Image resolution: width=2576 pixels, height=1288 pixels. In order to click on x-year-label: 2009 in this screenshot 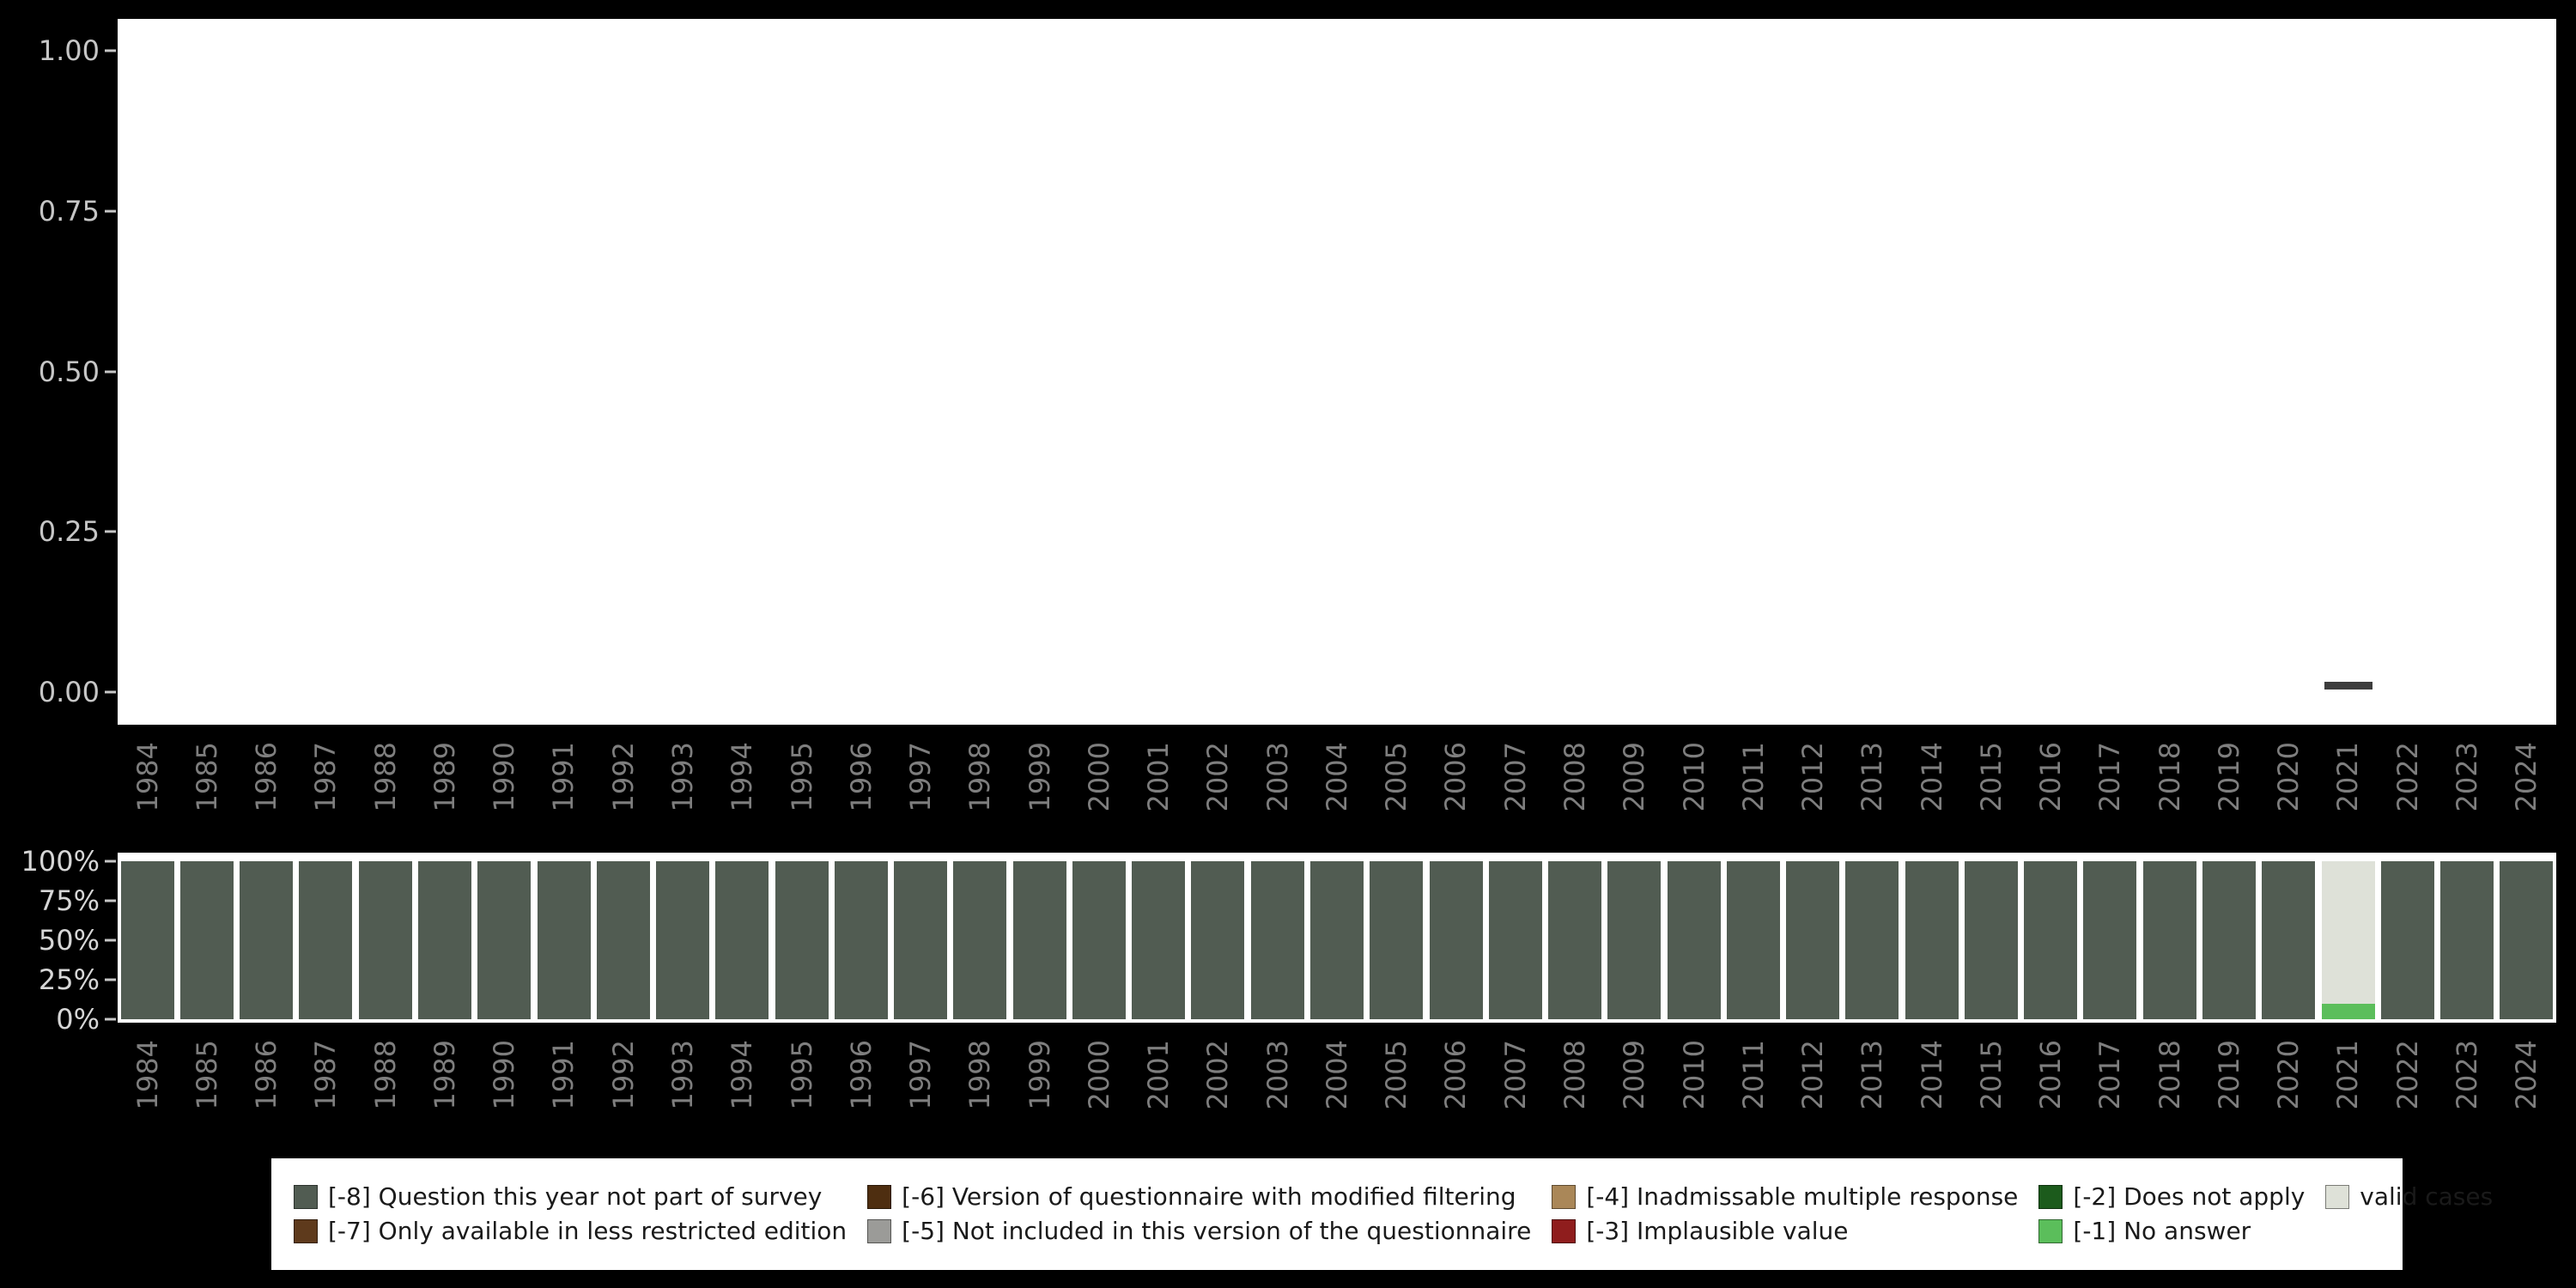, I will do `click(1634, 777)`.